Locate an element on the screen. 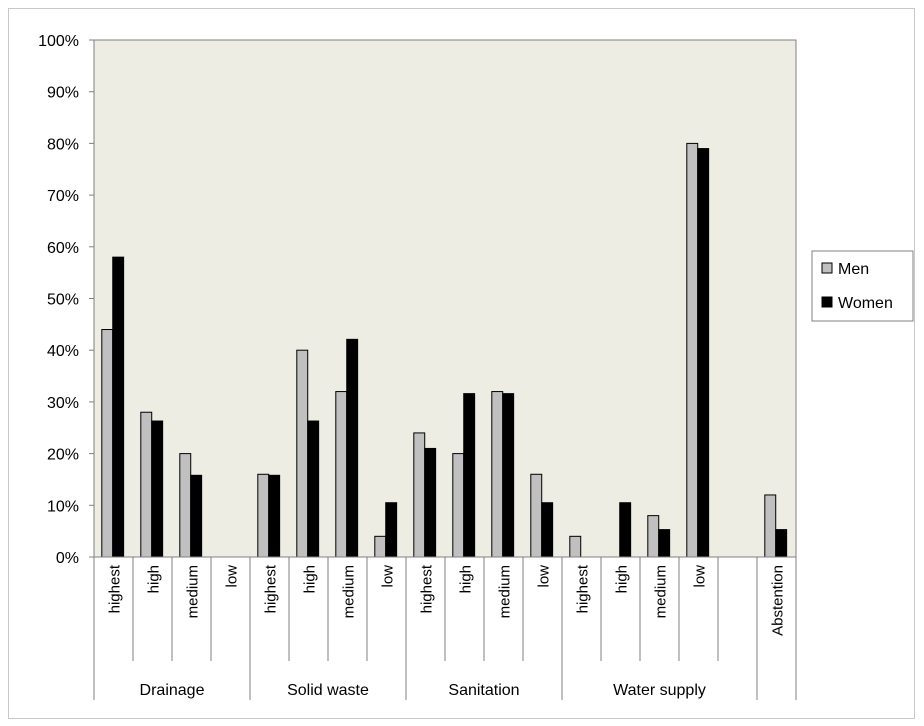 The width and height of the screenshot is (924, 726). y-tick-label: 50% is located at coordinates (63, 300).